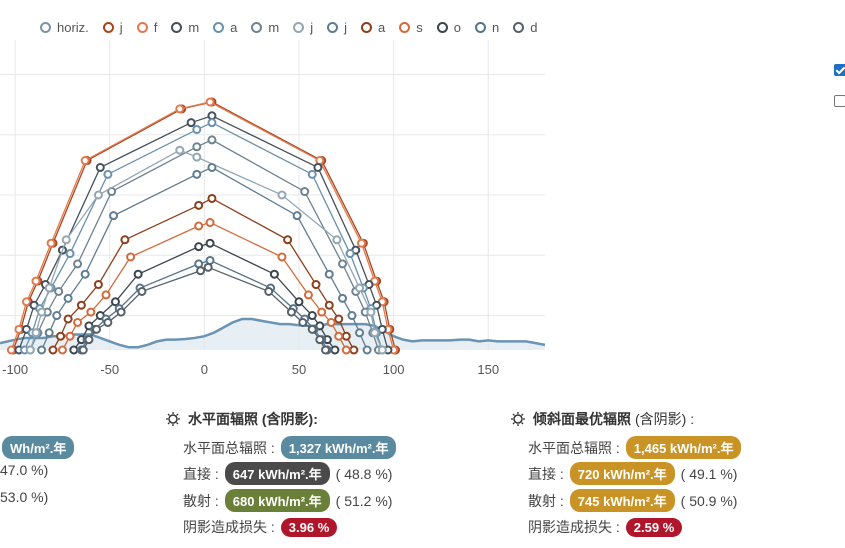 The width and height of the screenshot is (845, 548). I want to click on right-title-bold: 倾斜面最优辐照, so click(582, 419).